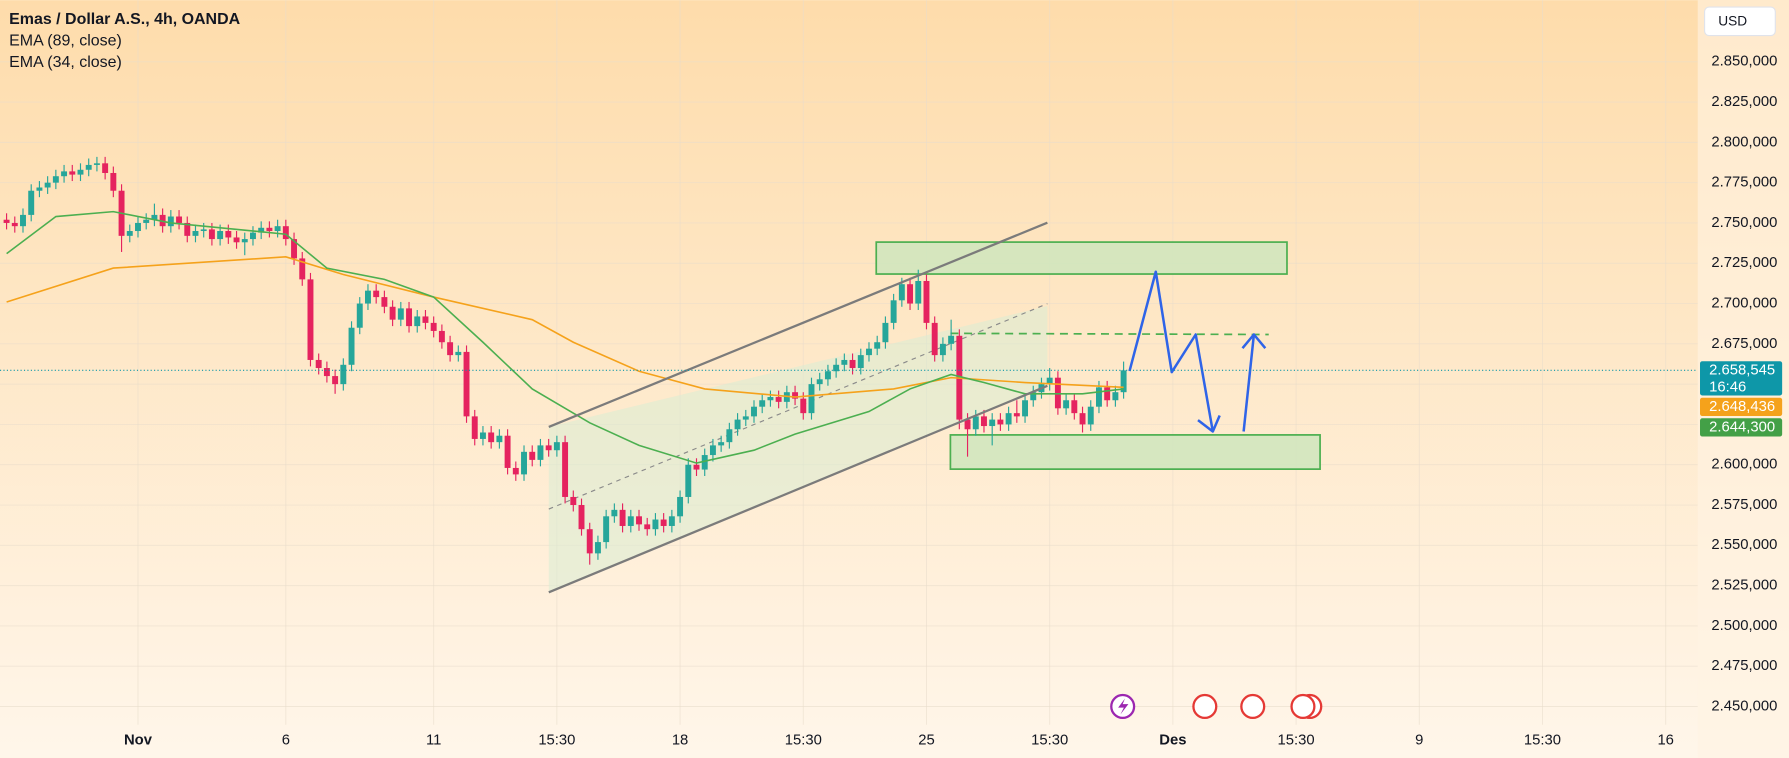  I want to click on countdown: 16:46, so click(1727, 387).